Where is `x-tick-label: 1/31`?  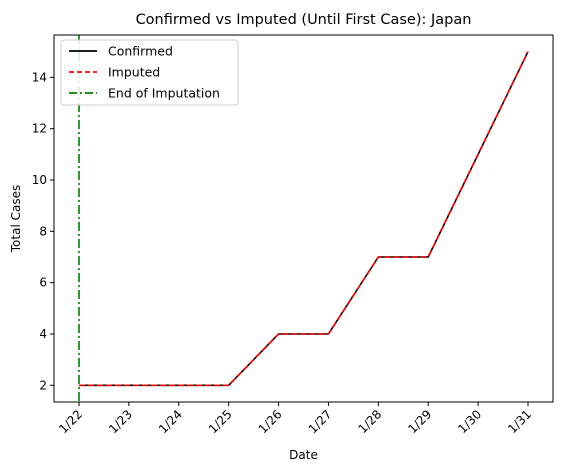
x-tick-label: 1/31 is located at coordinates (519, 421).